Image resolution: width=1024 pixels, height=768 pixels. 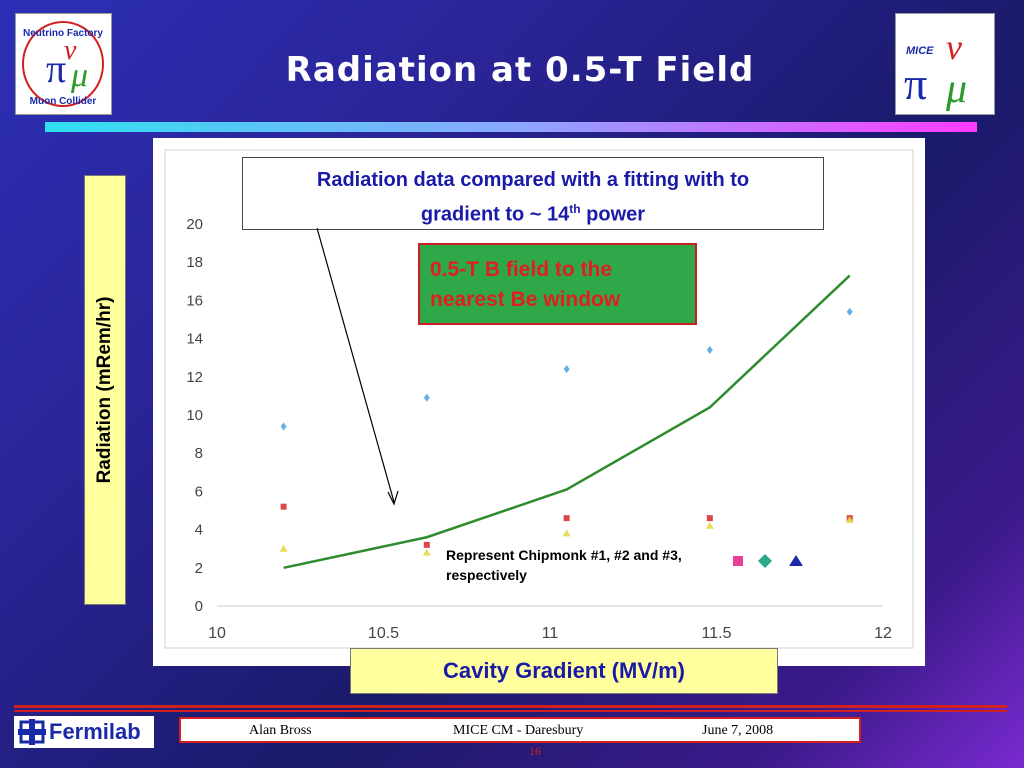 I want to click on fermilab-logo: Fermilab, so click(x=84, y=732).